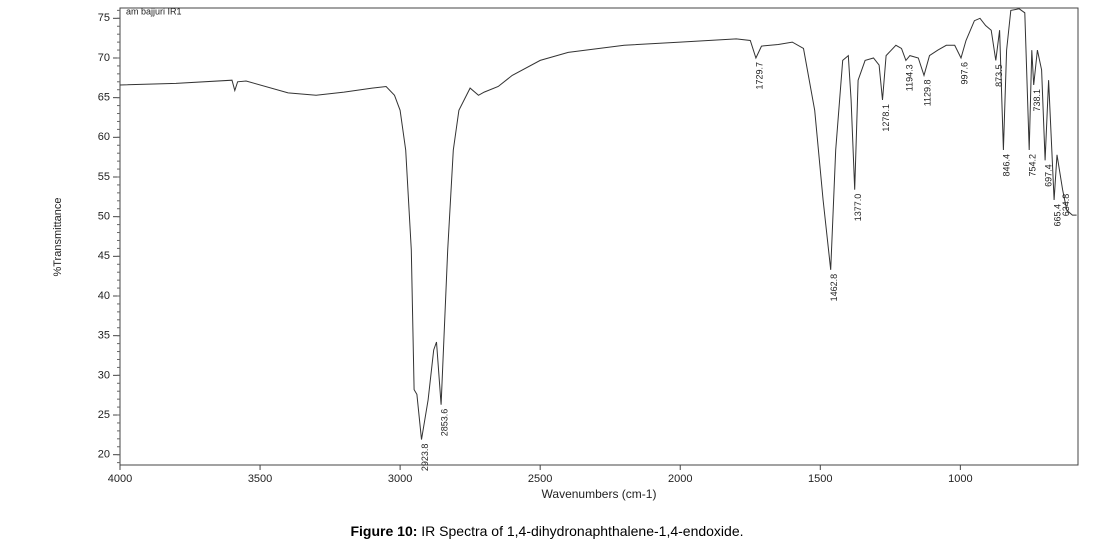  What do you see at coordinates (383, 531) in the screenshot?
I see `caption-label: Figure 10:` at bounding box center [383, 531].